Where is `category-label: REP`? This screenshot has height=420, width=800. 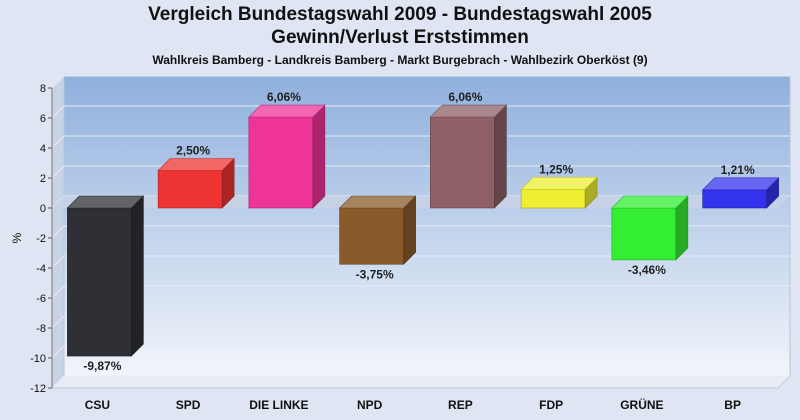 category-label: REP is located at coordinates (460, 405).